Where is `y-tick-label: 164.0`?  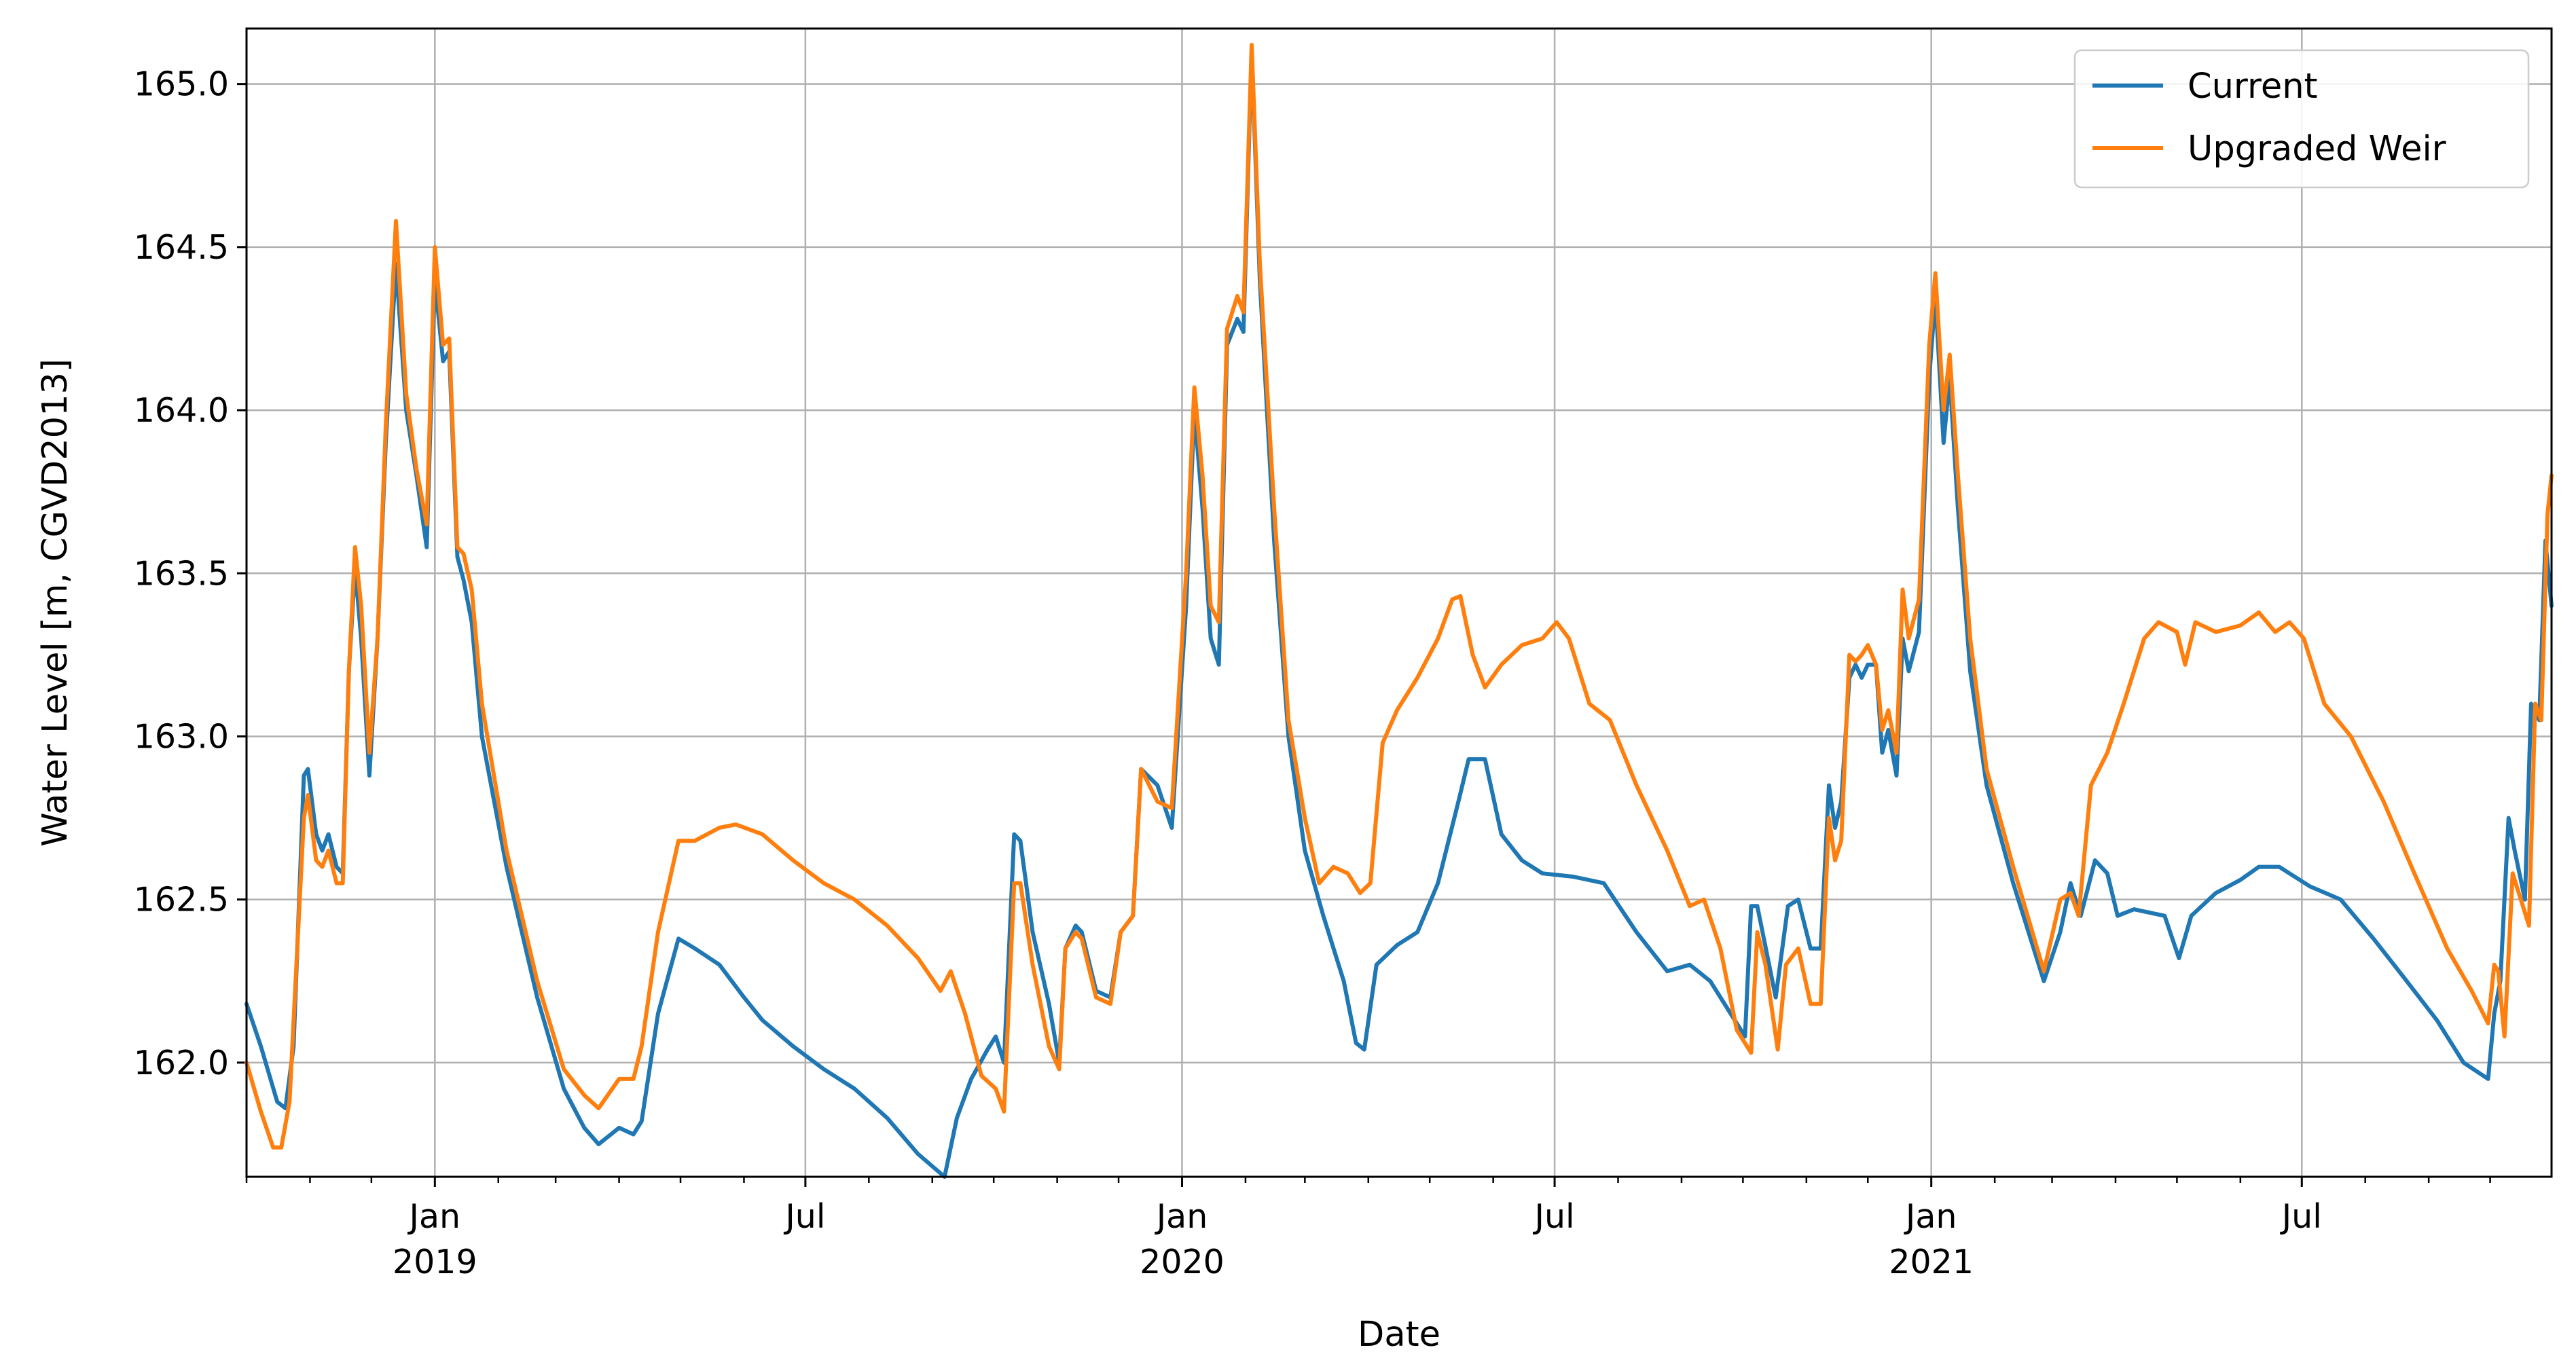
y-tick-label: 164.0 is located at coordinates (181, 410).